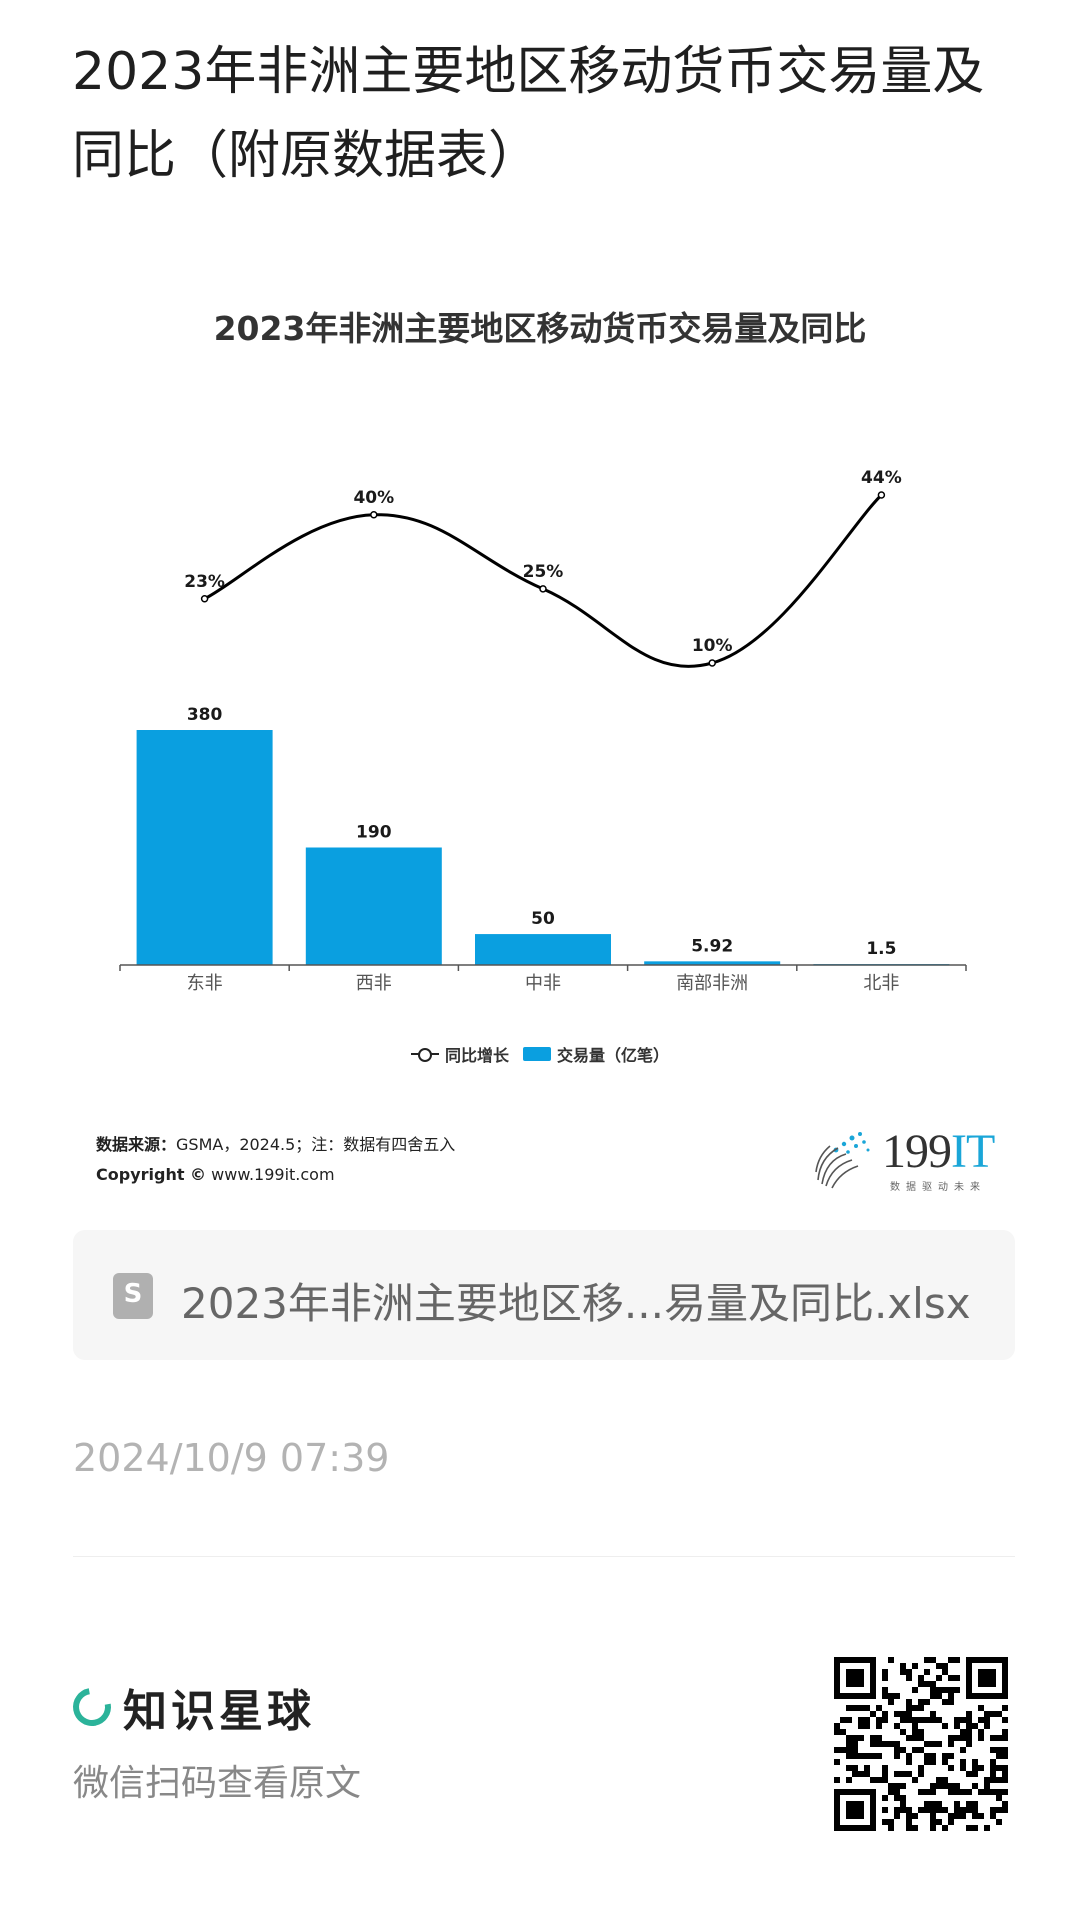  Describe the element at coordinates (373, 498) in the screenshot. I see `growth-value-label: 40%` at that location.